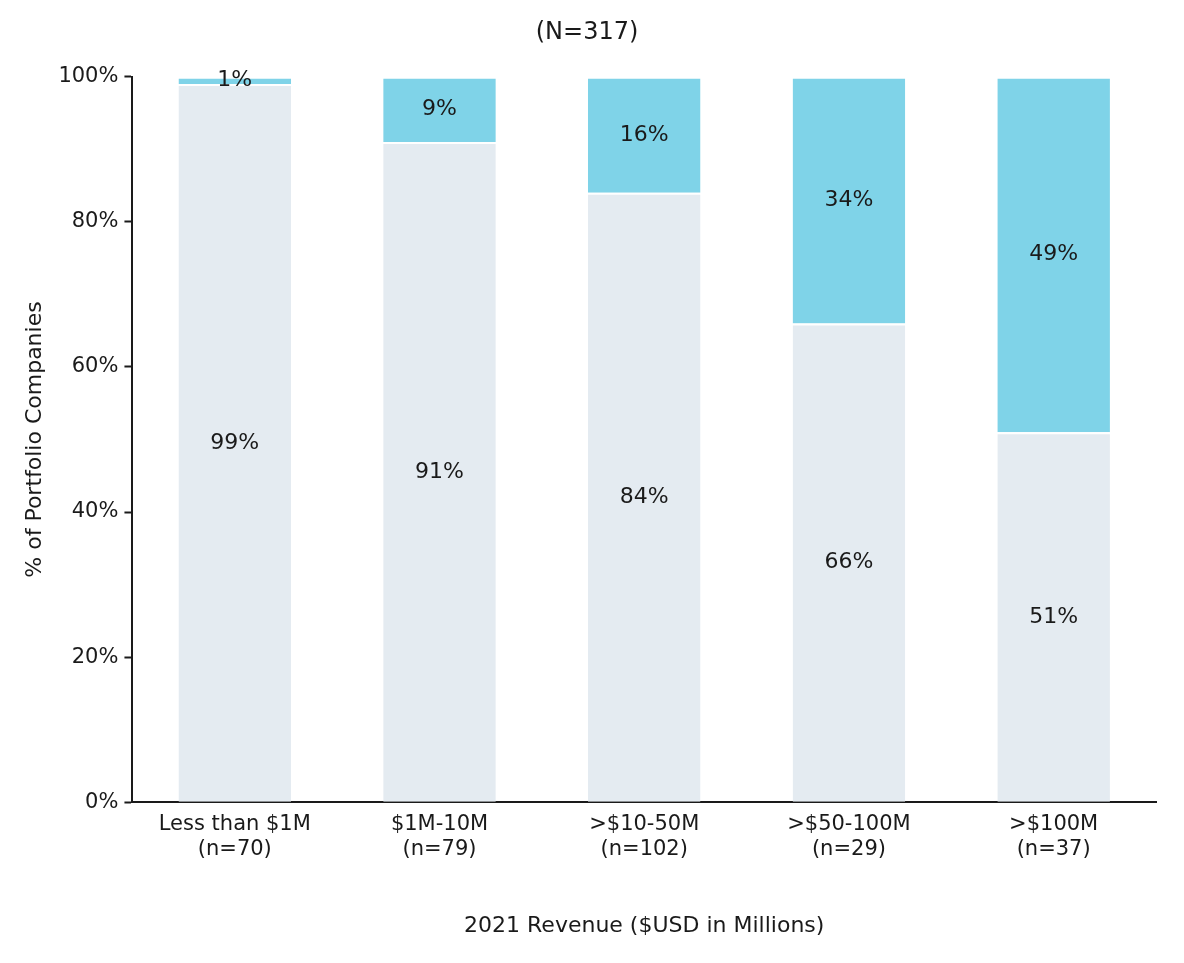 The height and width of the screenshot is (963, 1184). What do you see at coordinates (1054, 836) in the screenshot?
I see `x-tick-label: >$100M (n=37)` at bounding box center [1054, 836].